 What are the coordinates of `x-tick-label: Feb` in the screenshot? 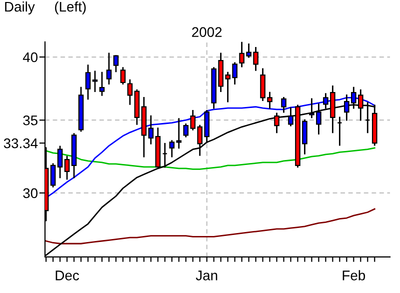 It's located at (354, 275).